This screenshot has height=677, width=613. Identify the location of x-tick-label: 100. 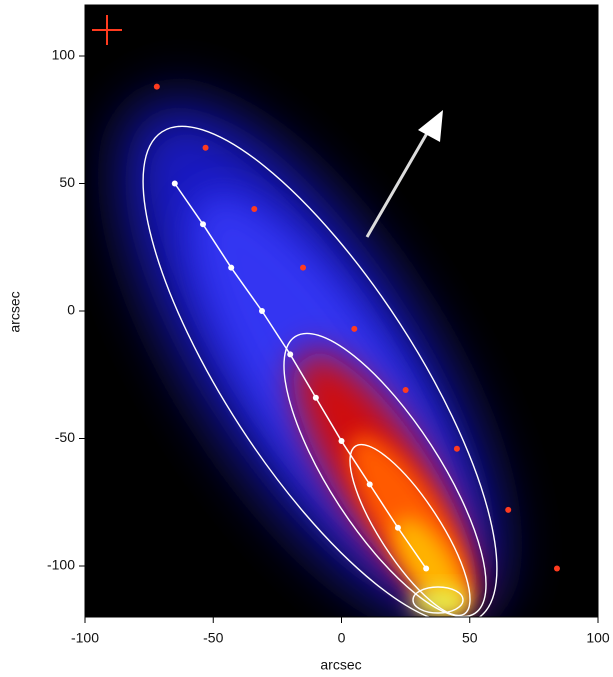
(598, 638).